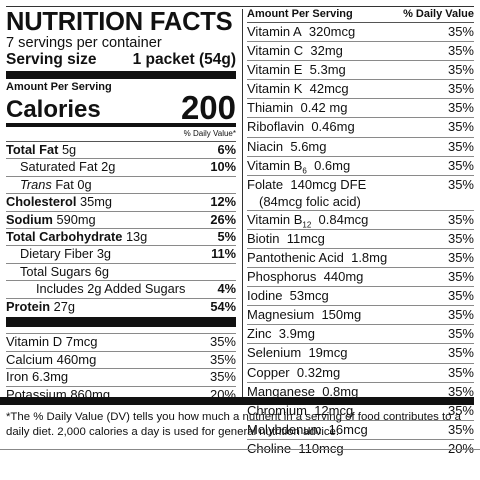  Describe the element at coordinates (64, 236) in the screenshot. I see `nutrient-name: Total Carbohydrate` at that location.